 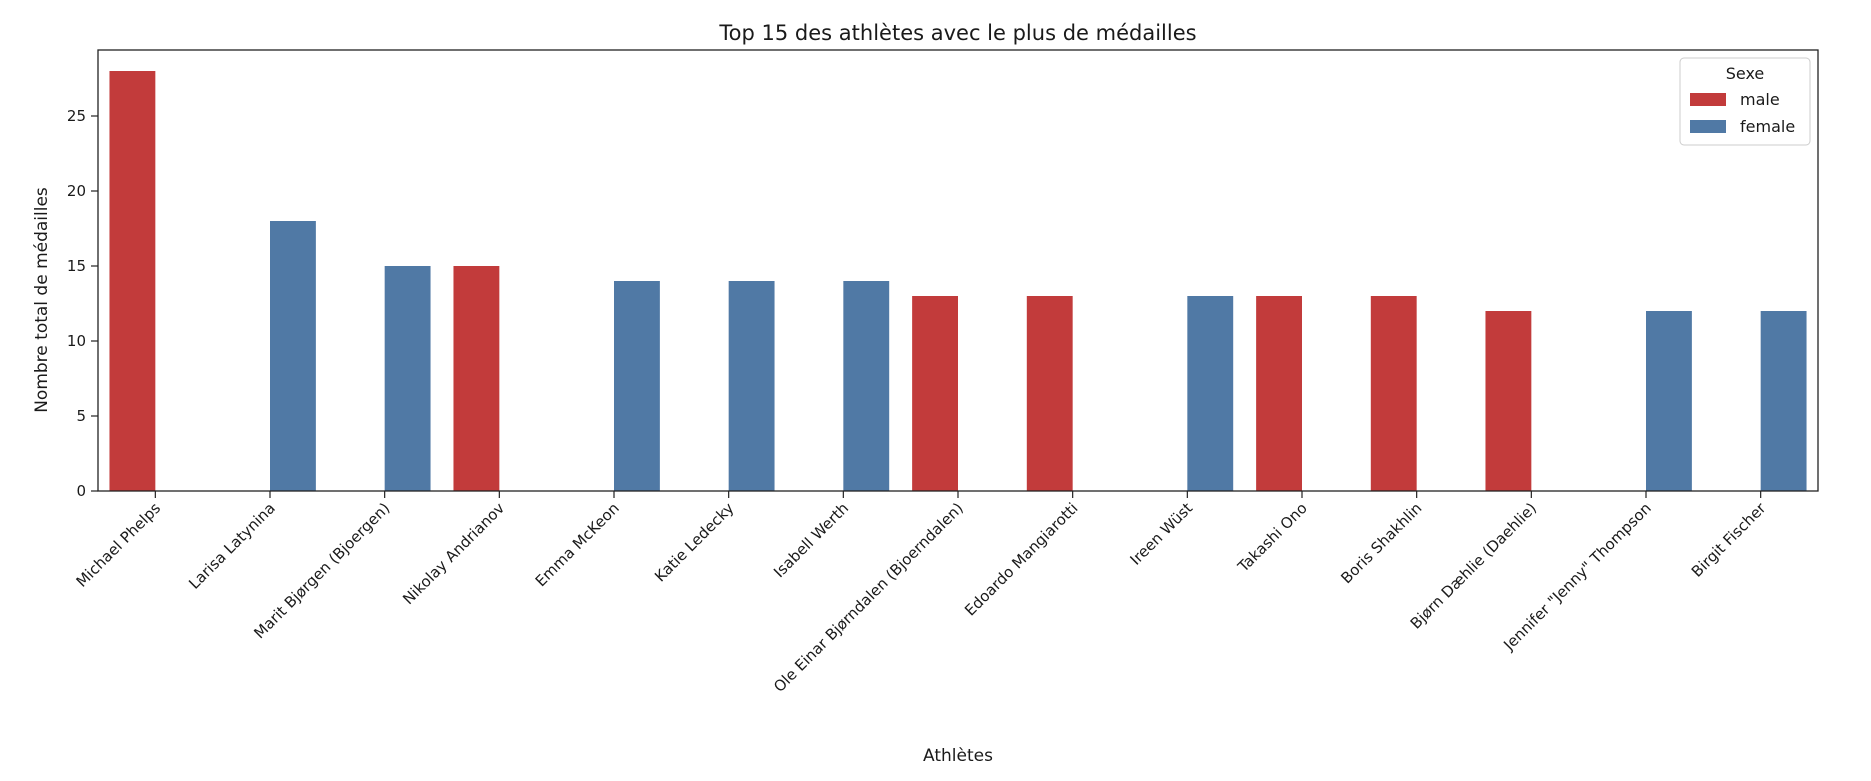 What do you see at coordinates (1473, 565) in the screenshot?
I see `x-tick-label-12: Bjørn Dæhlie (Daehlie)` at bounding box center [1473, 565].